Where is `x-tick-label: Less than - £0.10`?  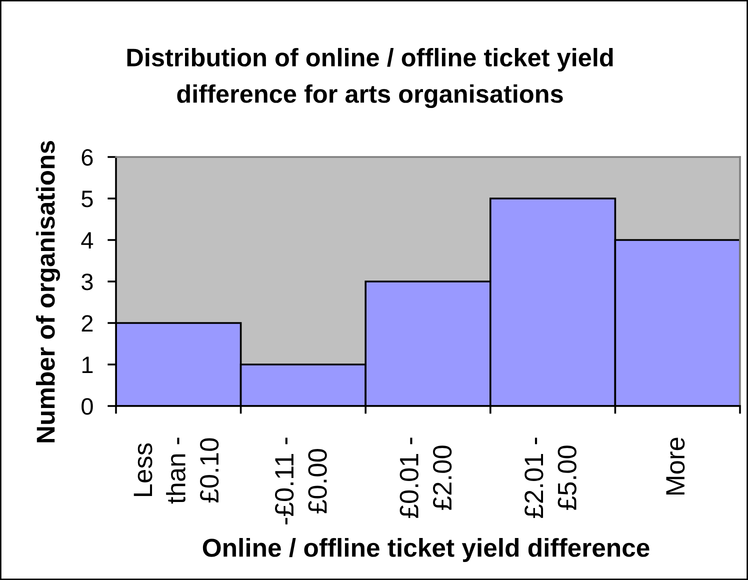
x-tick-label: Less than - £0.10 is located at coordinates (176, 471).